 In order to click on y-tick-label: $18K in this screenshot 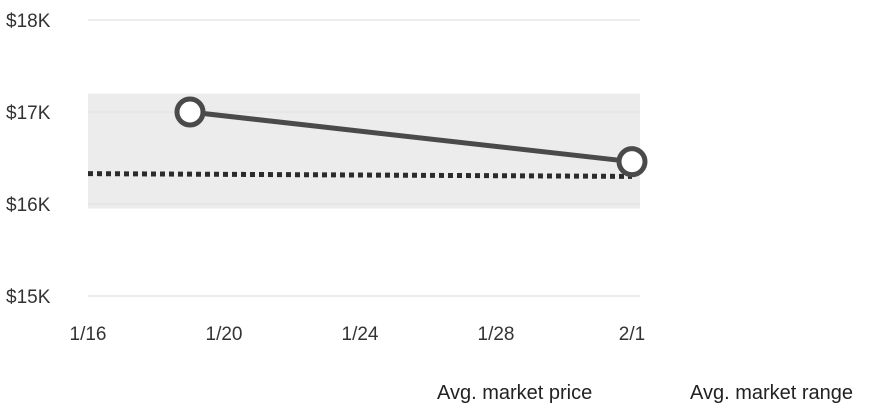, I will do `click(28, 21)`.